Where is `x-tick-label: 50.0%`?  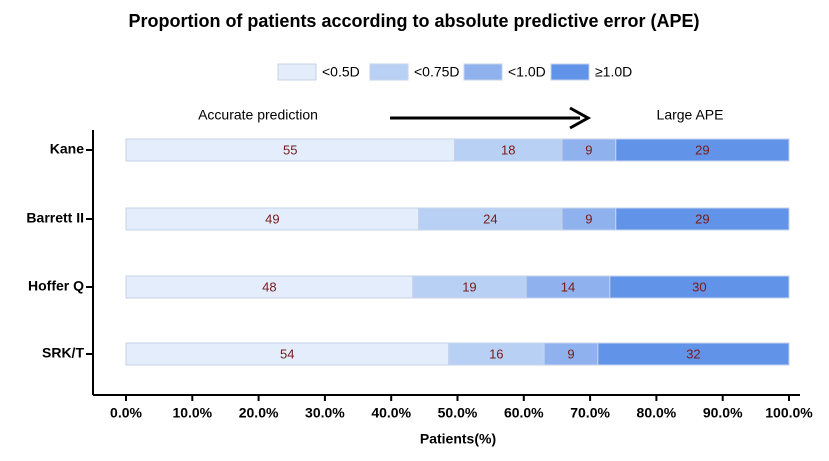 x-tick-label: 50.0% is located at coordinates (458, 413).